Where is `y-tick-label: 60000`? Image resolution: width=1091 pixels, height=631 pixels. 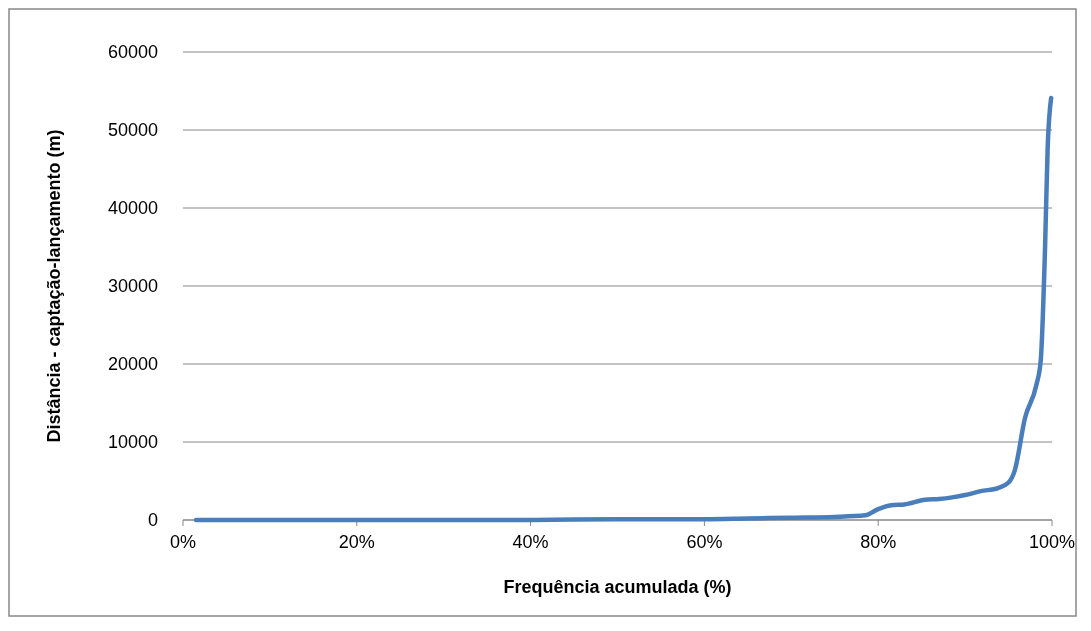 y-tick-label: 60000 is located at coordinates (132, 52).